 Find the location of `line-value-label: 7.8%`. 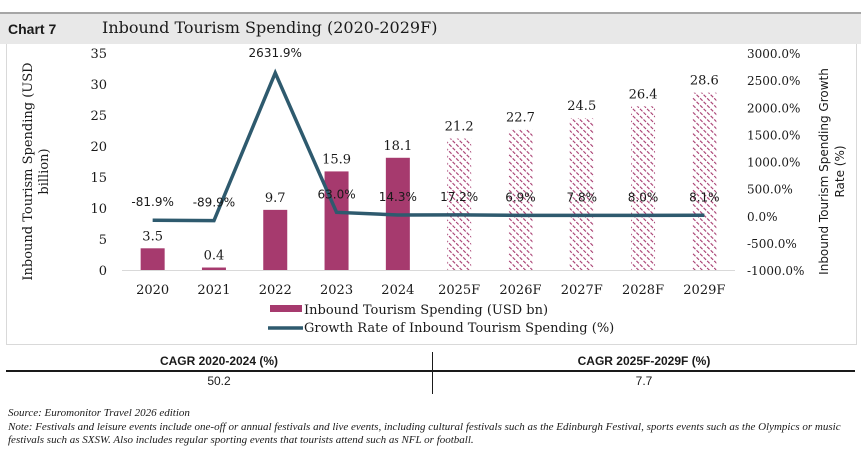

line-value-label: 7.8% is located at coordinates (582, 197).